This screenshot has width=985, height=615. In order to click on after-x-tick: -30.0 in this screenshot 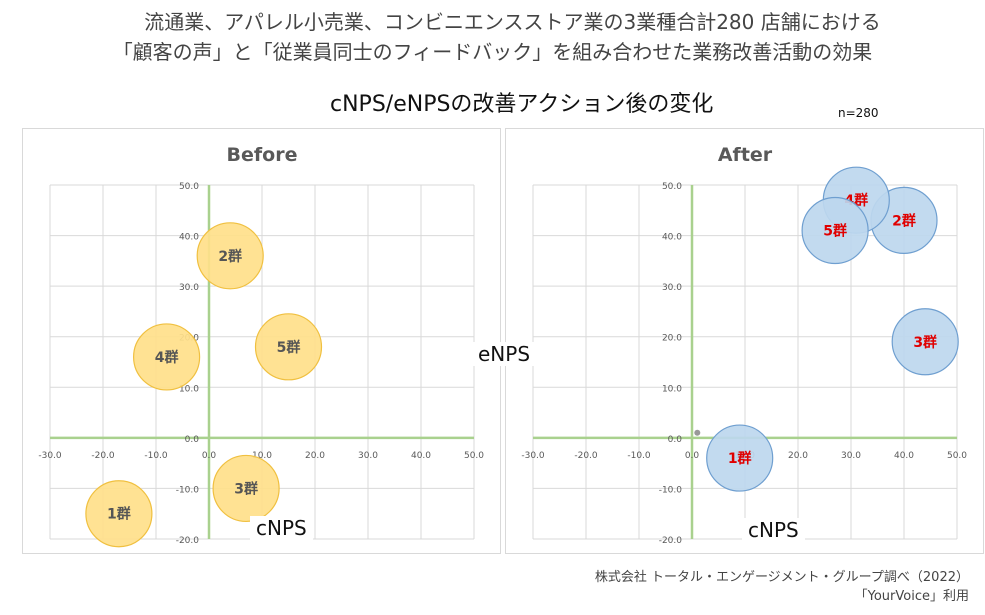, I will do `click(533, 456)`.